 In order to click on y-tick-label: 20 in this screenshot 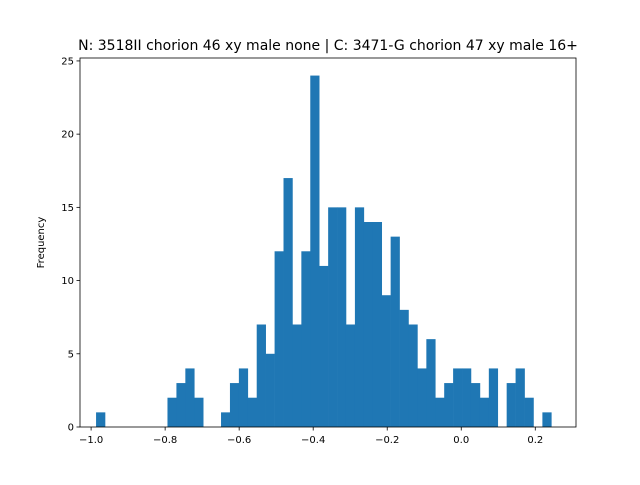, I will do `click(67, 135)`.